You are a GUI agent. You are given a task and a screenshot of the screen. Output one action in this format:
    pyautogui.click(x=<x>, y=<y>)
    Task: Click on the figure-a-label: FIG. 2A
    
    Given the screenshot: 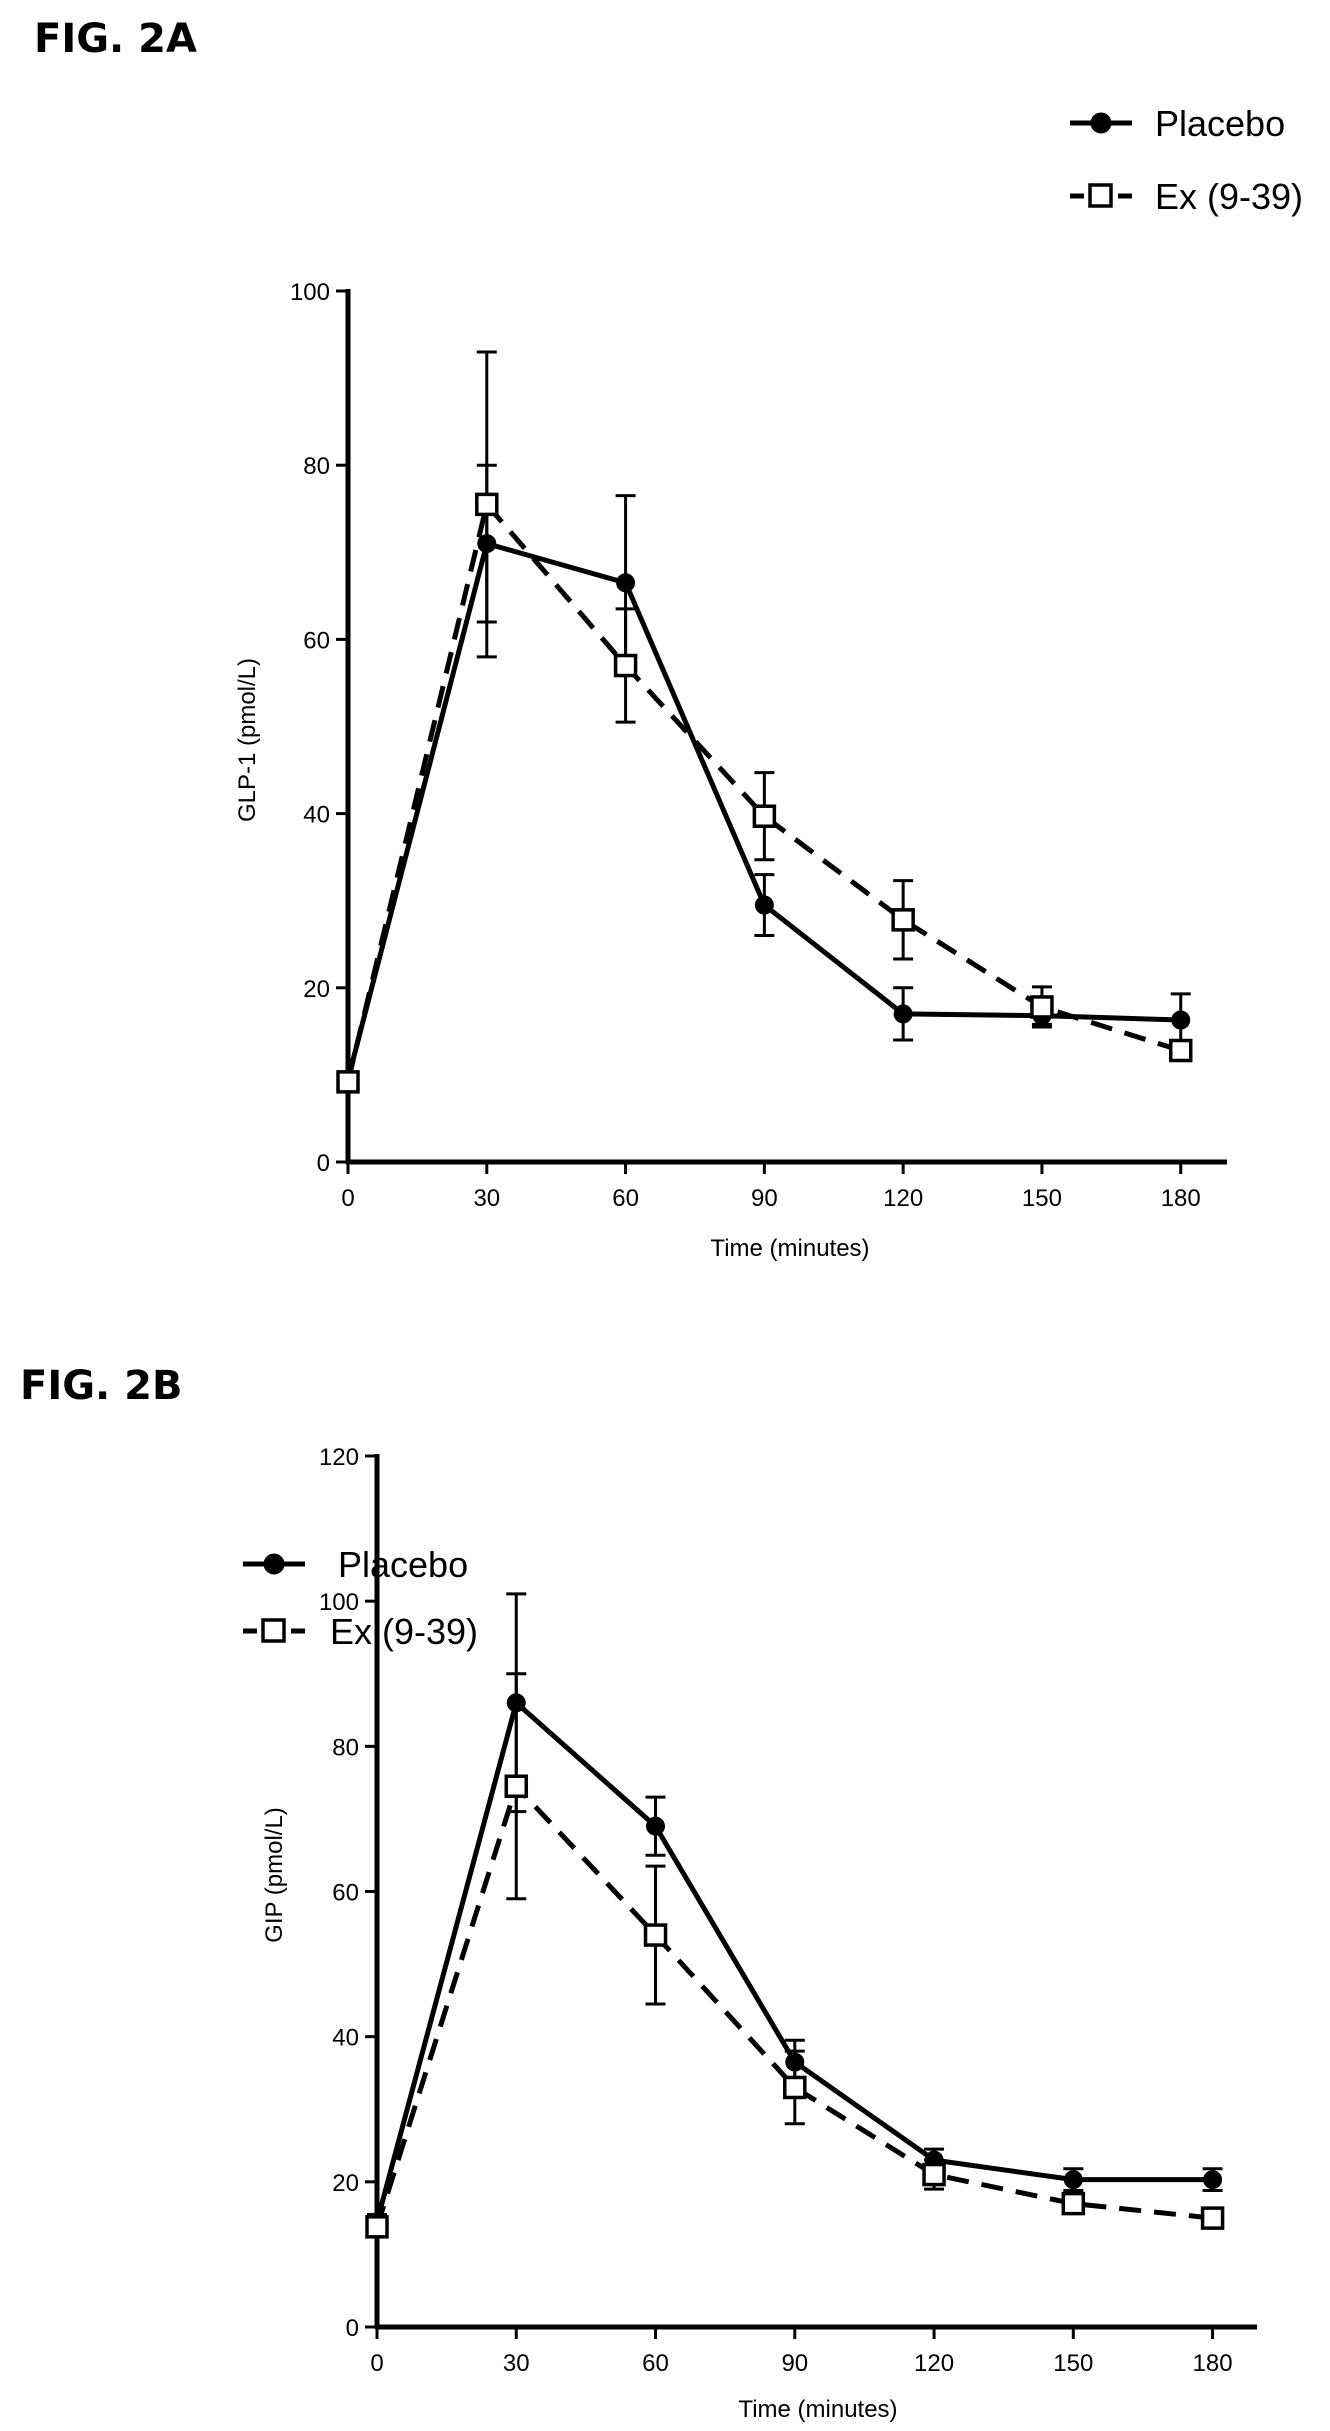 What is the action you would take?
    pyautogui.click(x=115, y=39)
    